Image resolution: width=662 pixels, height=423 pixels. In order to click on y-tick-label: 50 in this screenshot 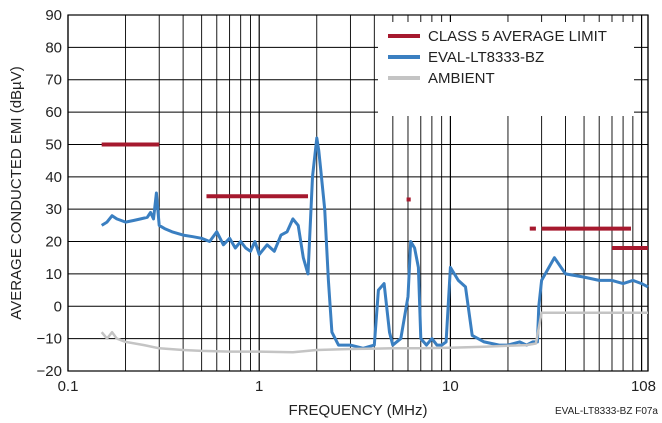, I will do `click(53, 144)`.